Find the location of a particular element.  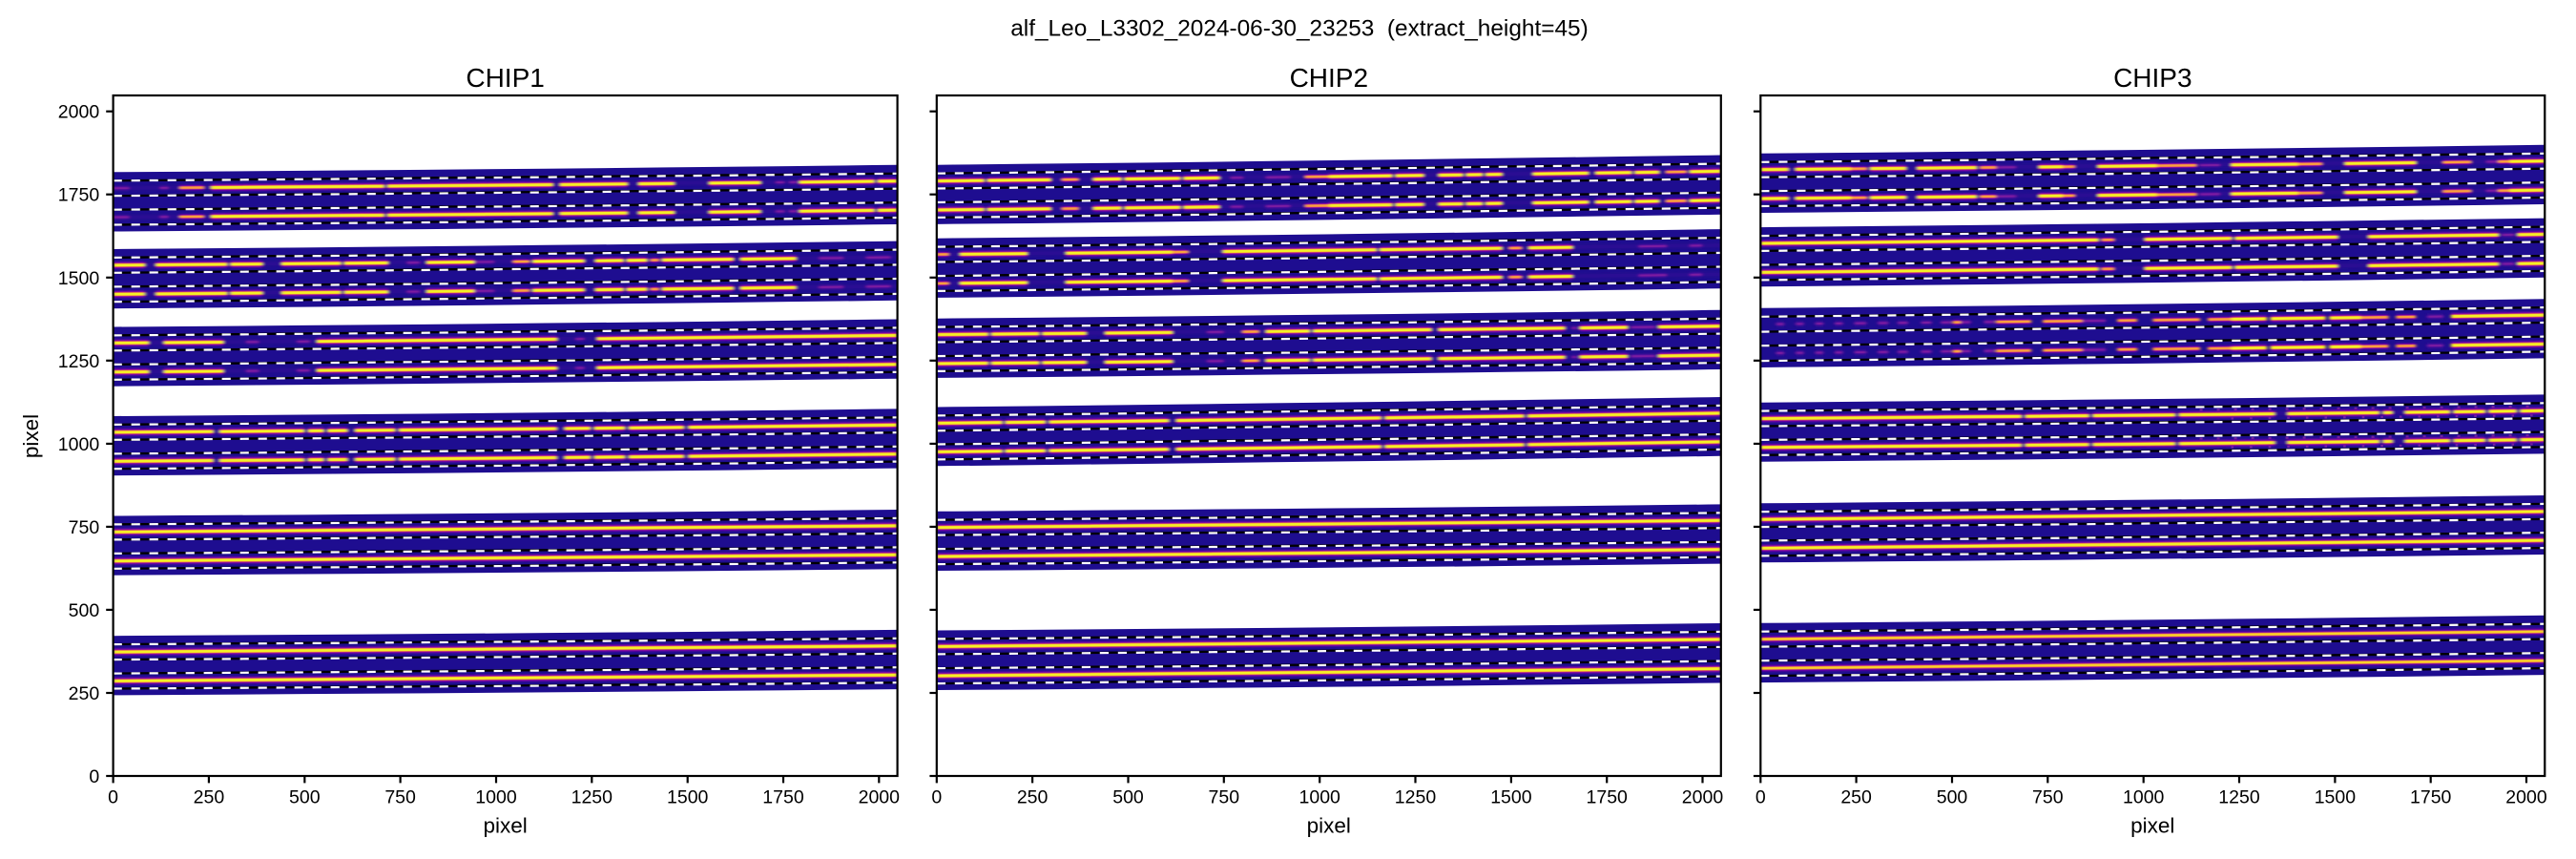

svg-text: CHIP2 is located at coordinates (1329, 78).